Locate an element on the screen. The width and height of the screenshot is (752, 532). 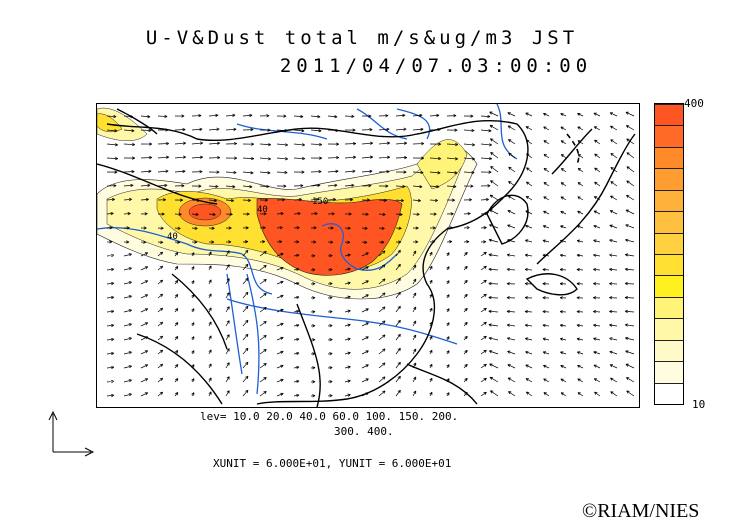
contour-levels-line2: 300. 400. is located at coordinates (364, 431).